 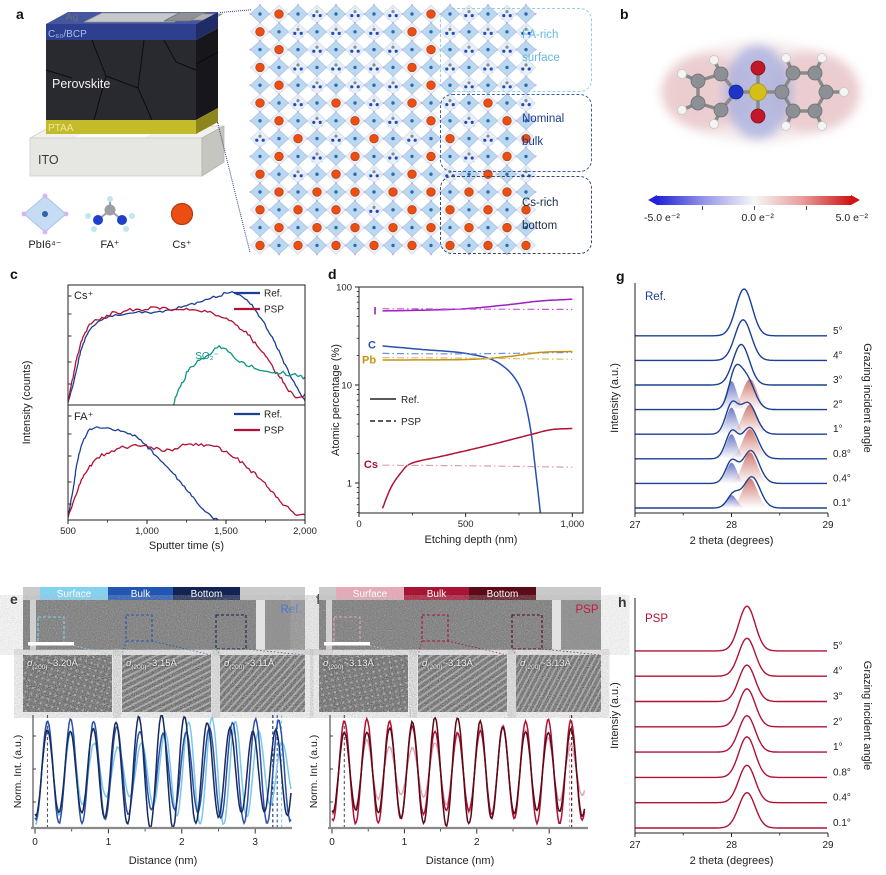 I want to click on legend-fa-label: FA⁺, so click(x=109, y=245).